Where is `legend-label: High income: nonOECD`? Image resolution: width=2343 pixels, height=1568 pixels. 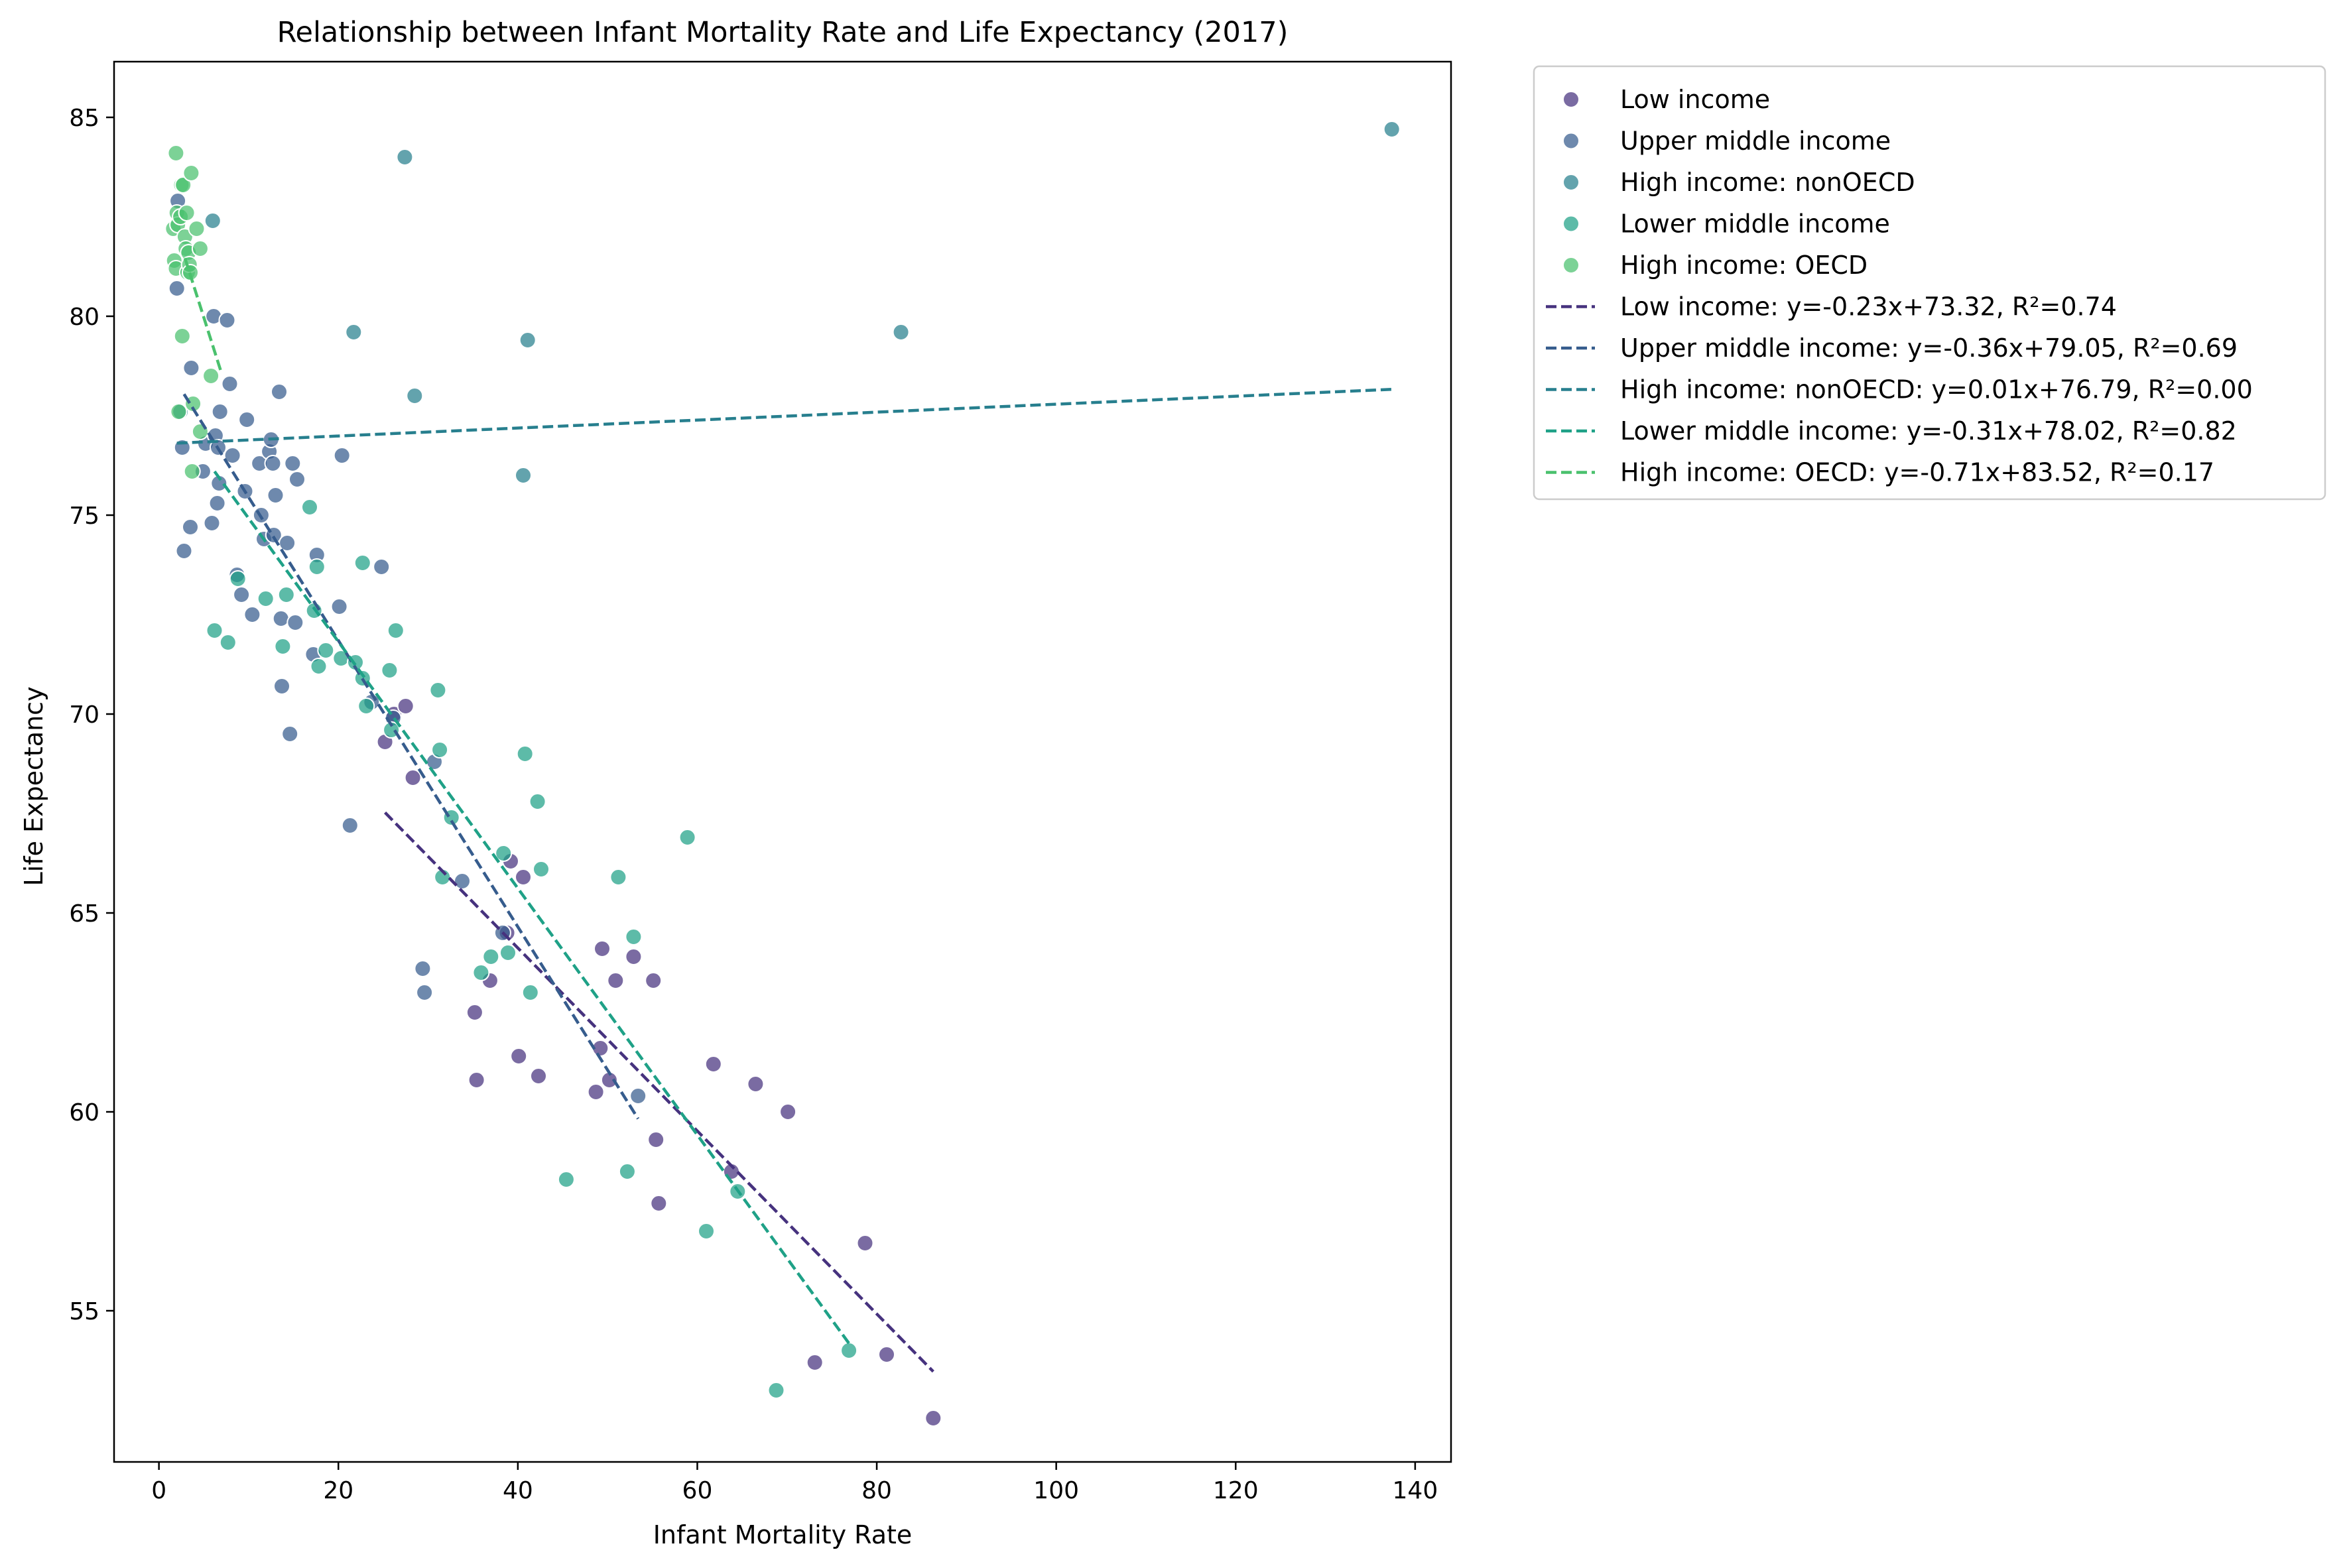 legend-label: High income: nonOECD is located at coordinates (1767, 182).